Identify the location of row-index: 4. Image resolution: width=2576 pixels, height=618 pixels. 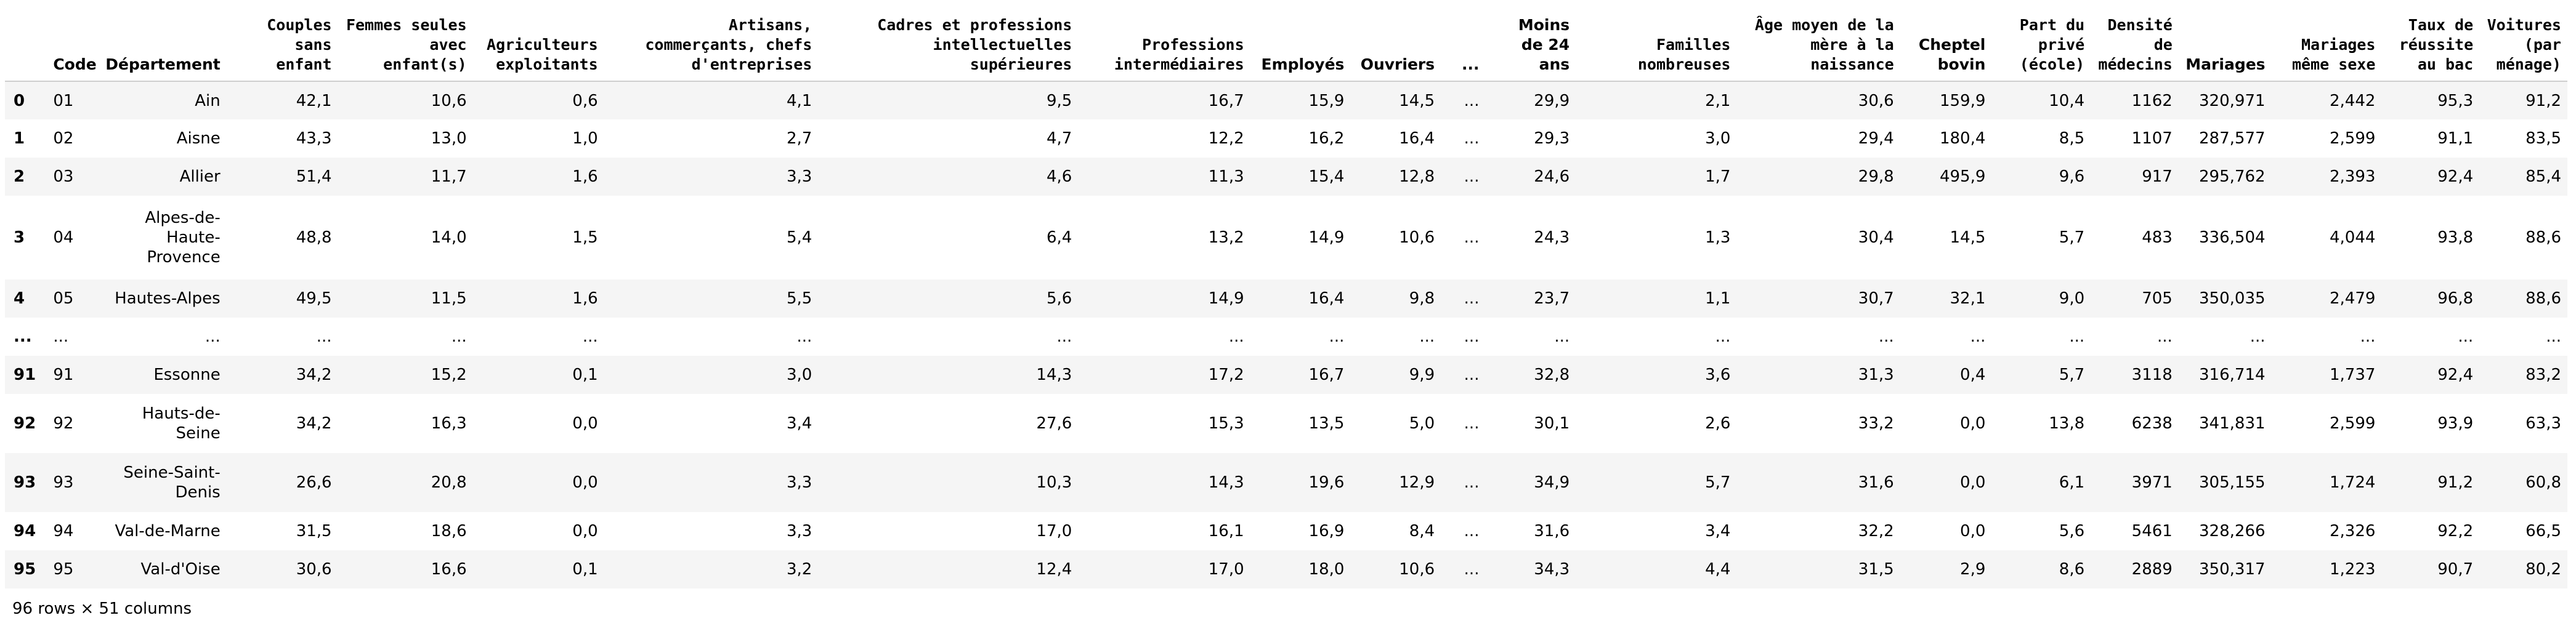
(19, 298).